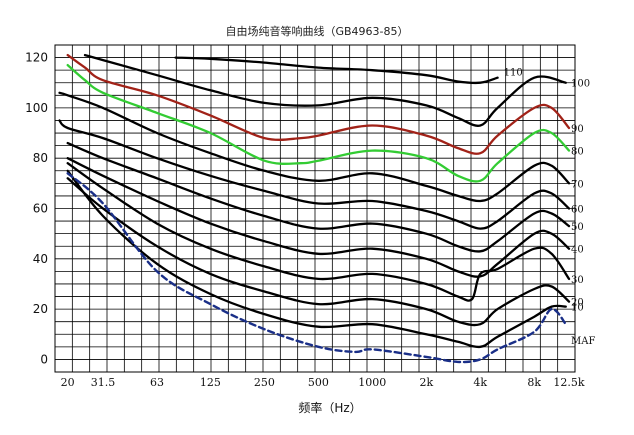 This screenshot has height=435, width=634. What do you see at coordinates (264, 382) in the screenshot?
I see `x-tick-label: 250` at bounding box center [264, 382].